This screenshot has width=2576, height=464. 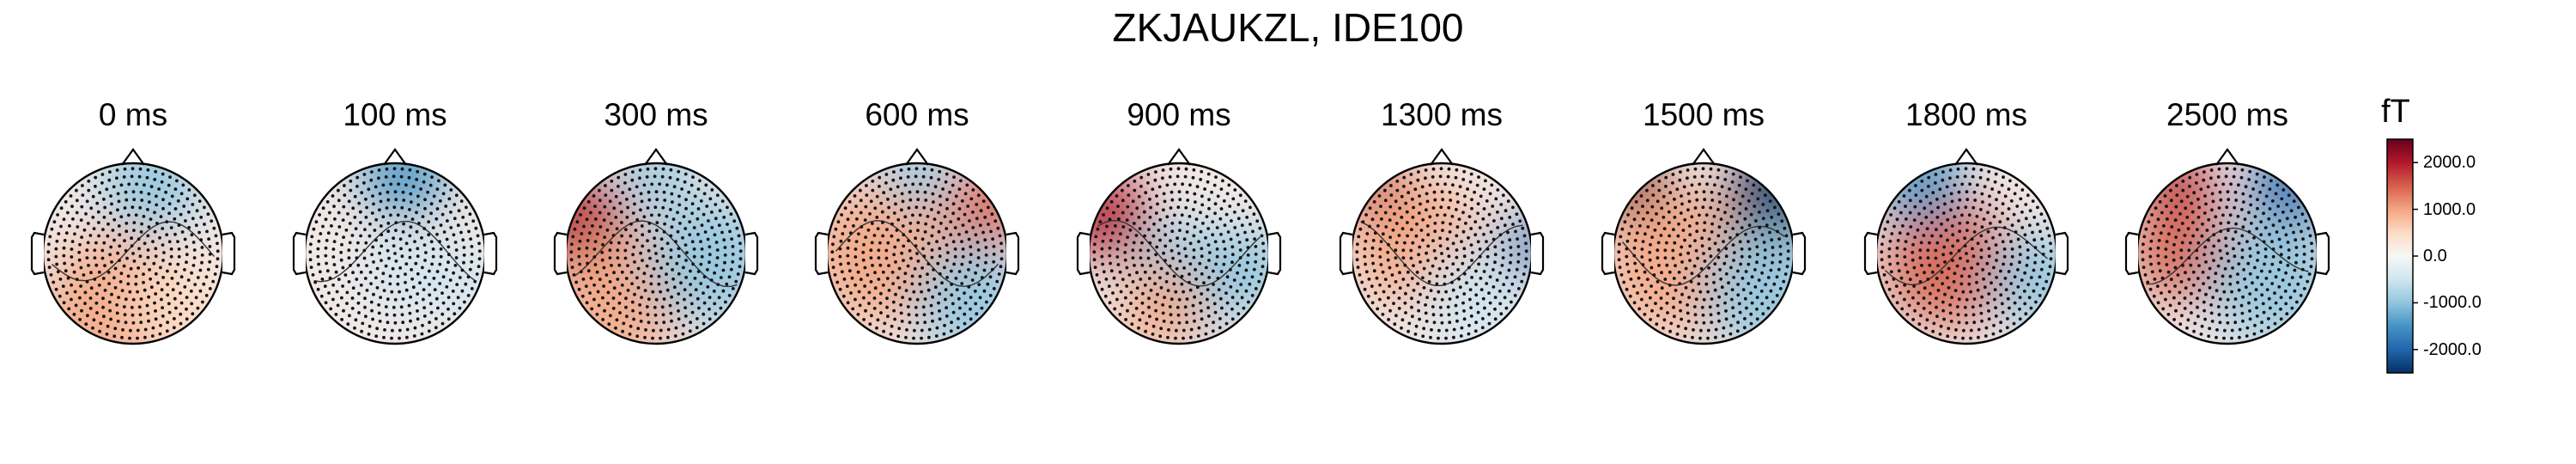 What do you see at coordinates (395, 253) in the screenshot?
I see `sensor-dots` at bounding box center [395, 253].